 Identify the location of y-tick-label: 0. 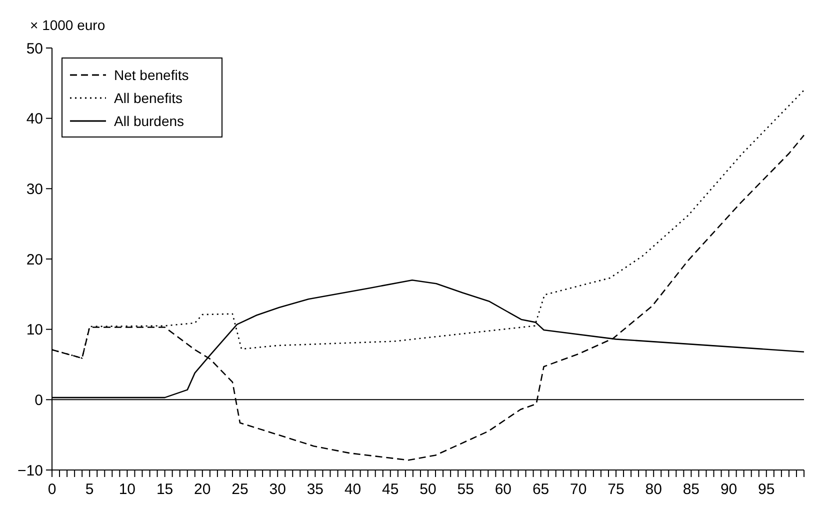
(38, 400).